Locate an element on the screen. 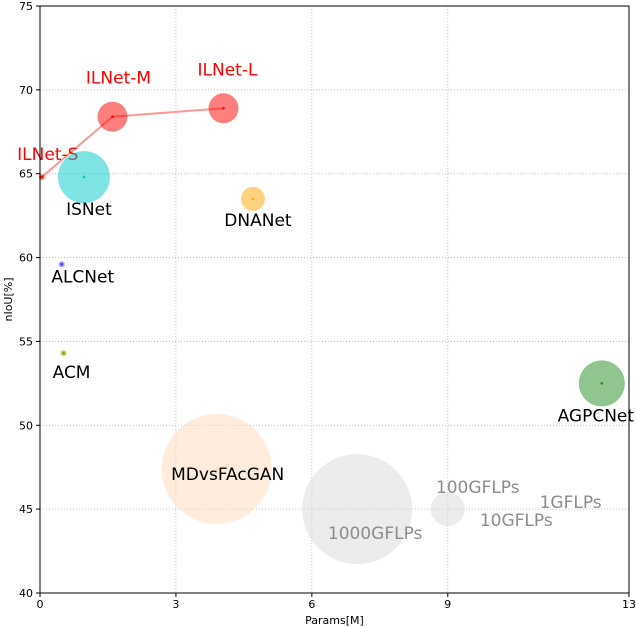  legend-label: 1000GFLPs is located at coordinates (375, 534).